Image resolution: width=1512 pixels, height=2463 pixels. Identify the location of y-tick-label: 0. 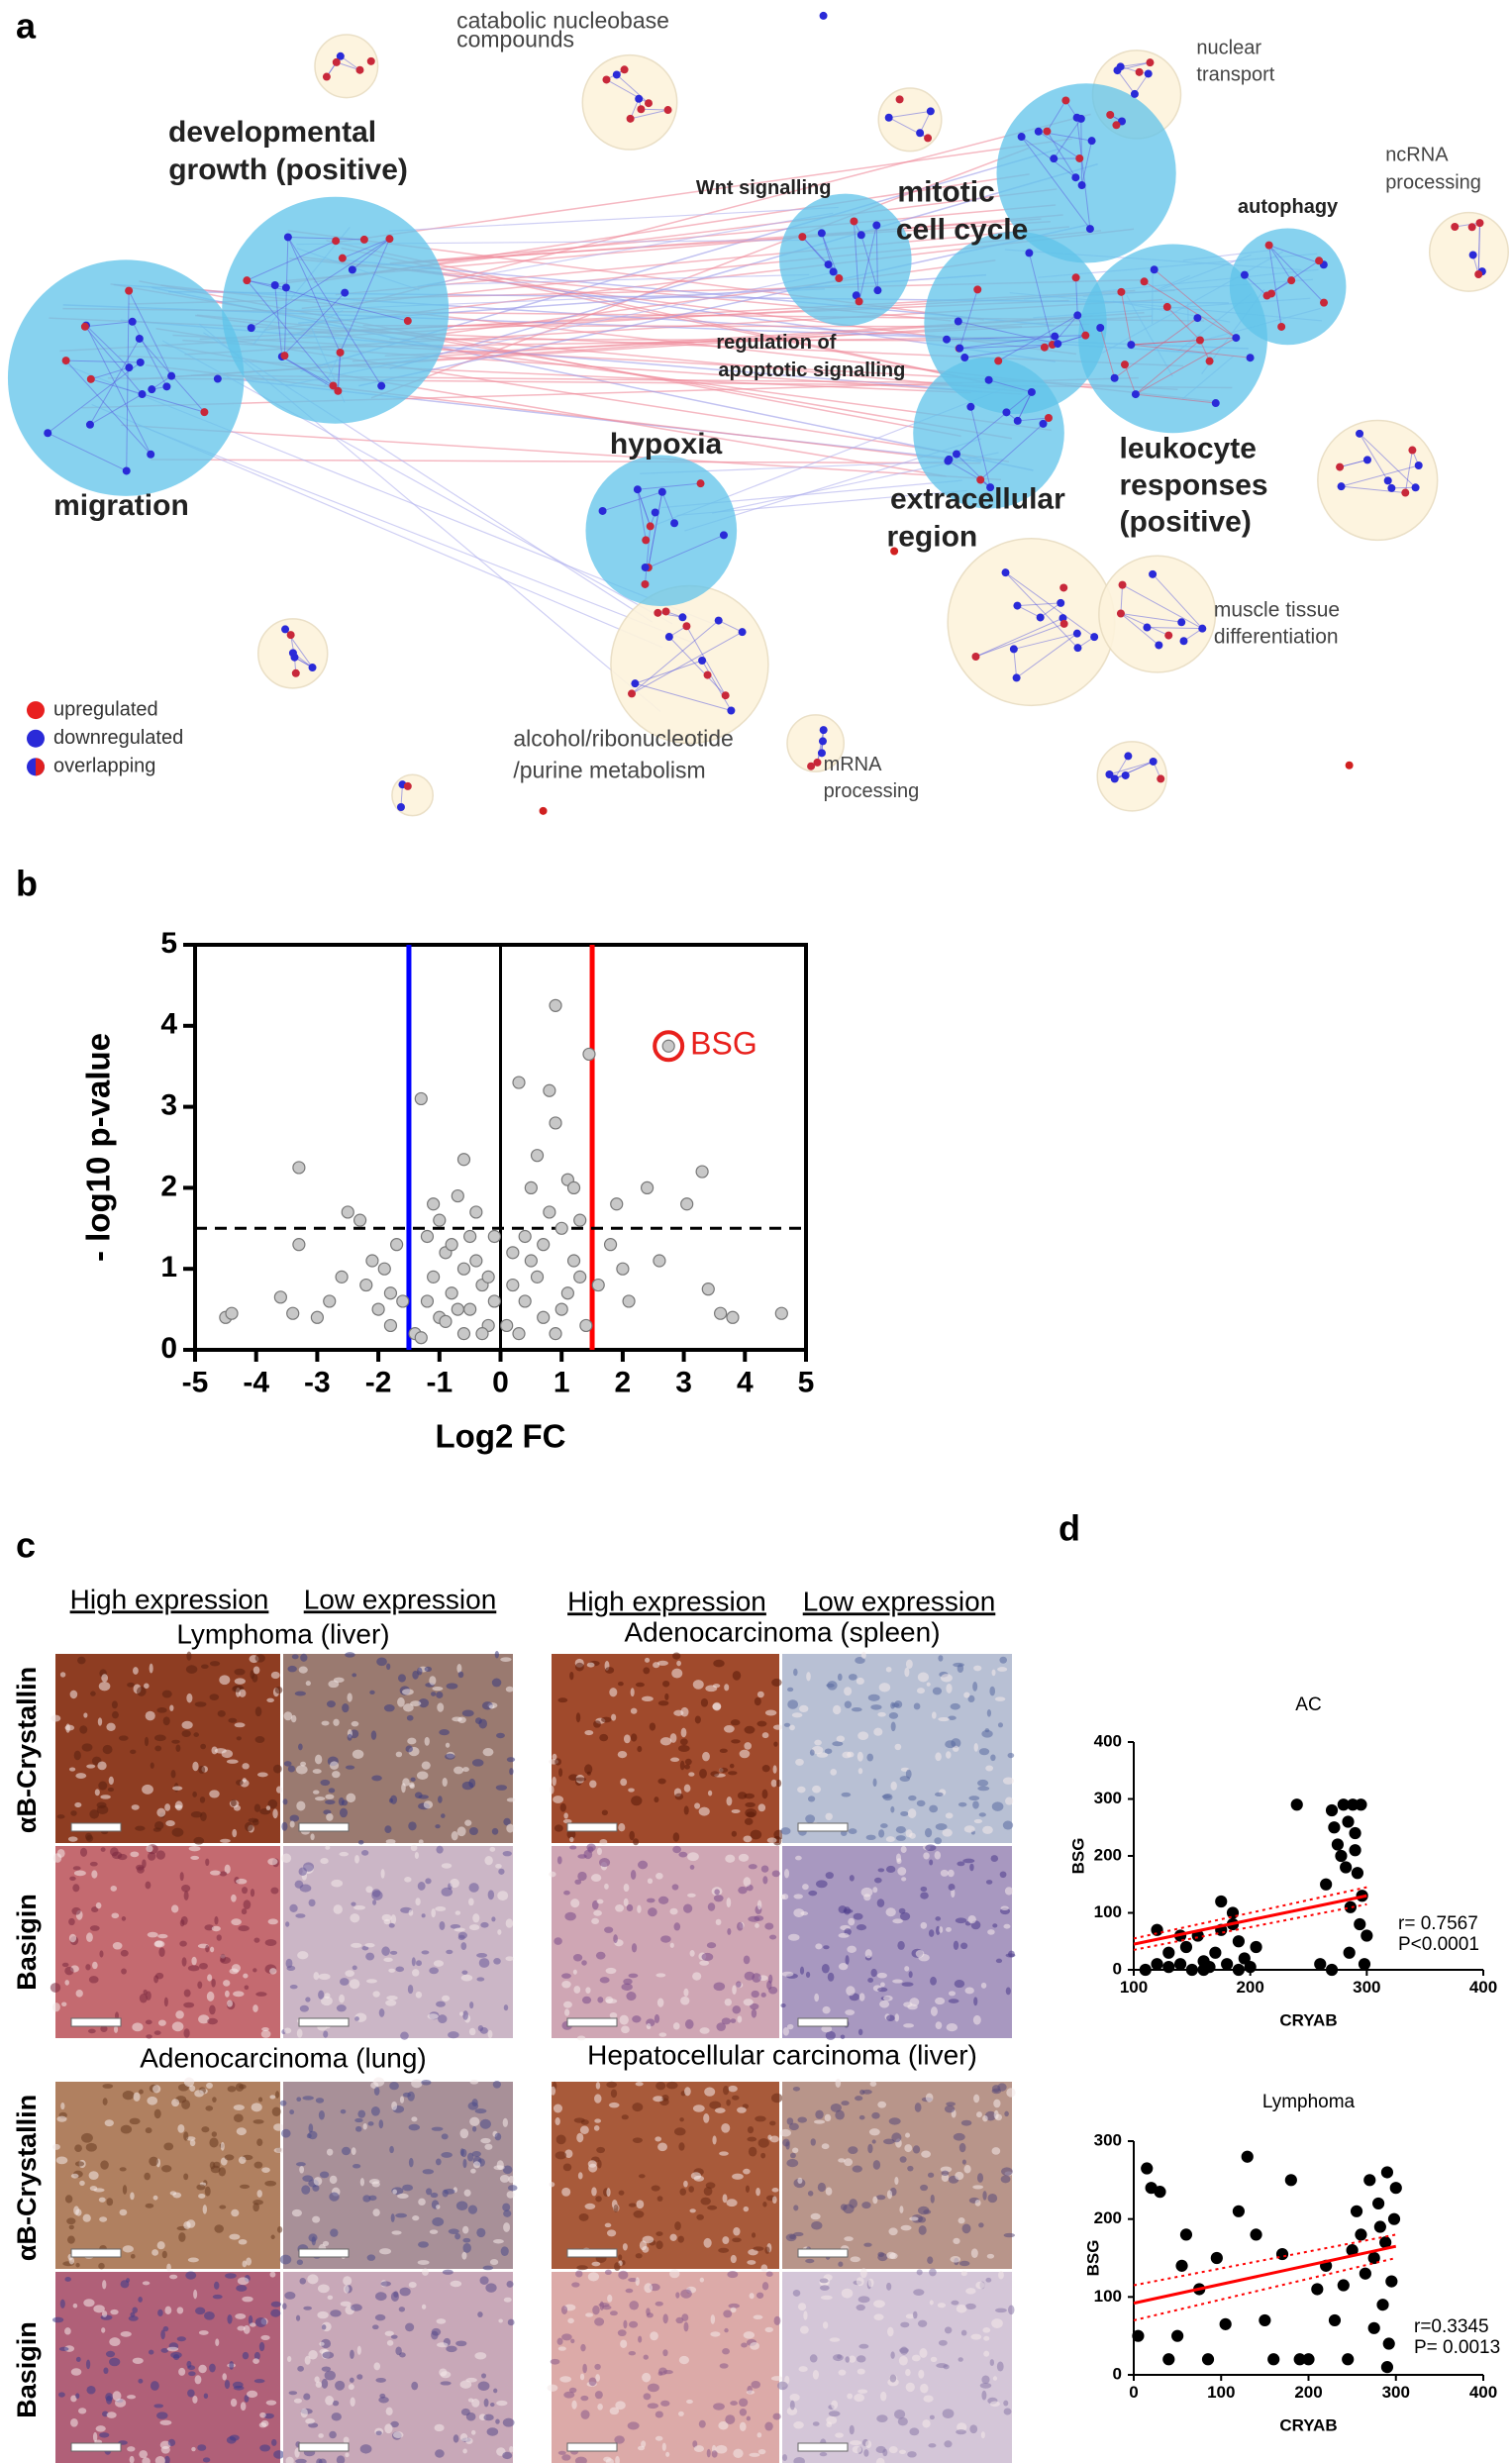
(1117, 1968).